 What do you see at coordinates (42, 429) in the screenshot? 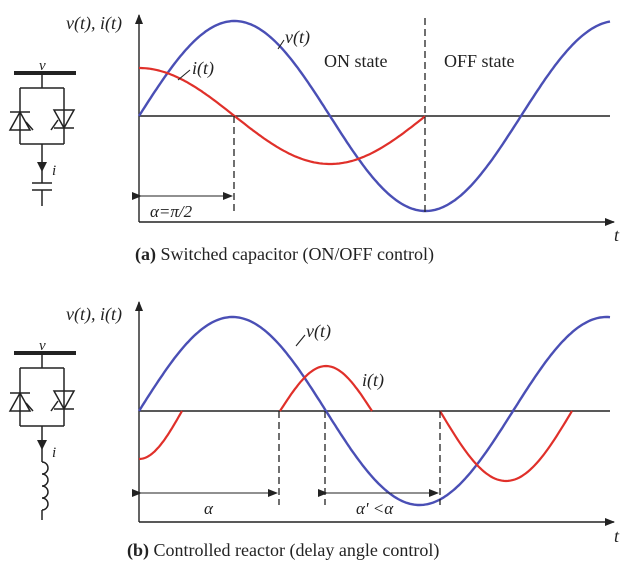
I see `circuit-b-thyristor-reactor: v i` at bounding box center [42, 429].